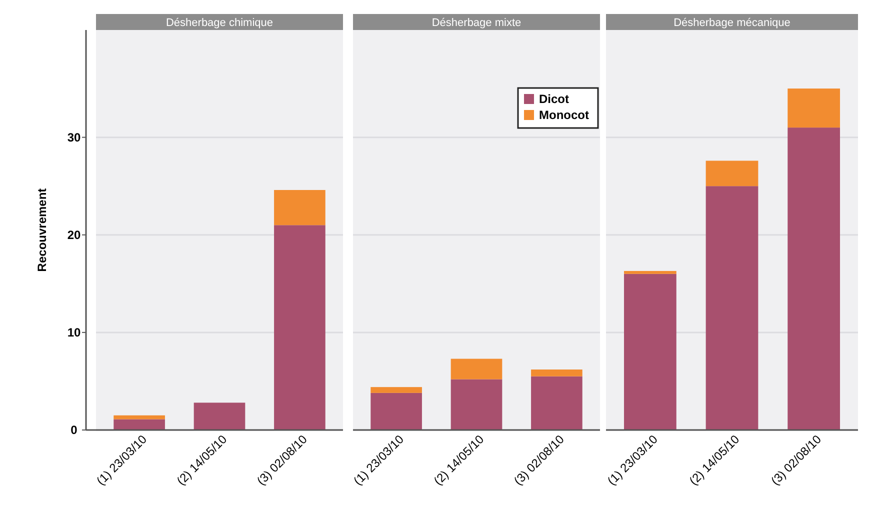  I want to click on y-axis-title: Recouvrement, so click(42, 230).